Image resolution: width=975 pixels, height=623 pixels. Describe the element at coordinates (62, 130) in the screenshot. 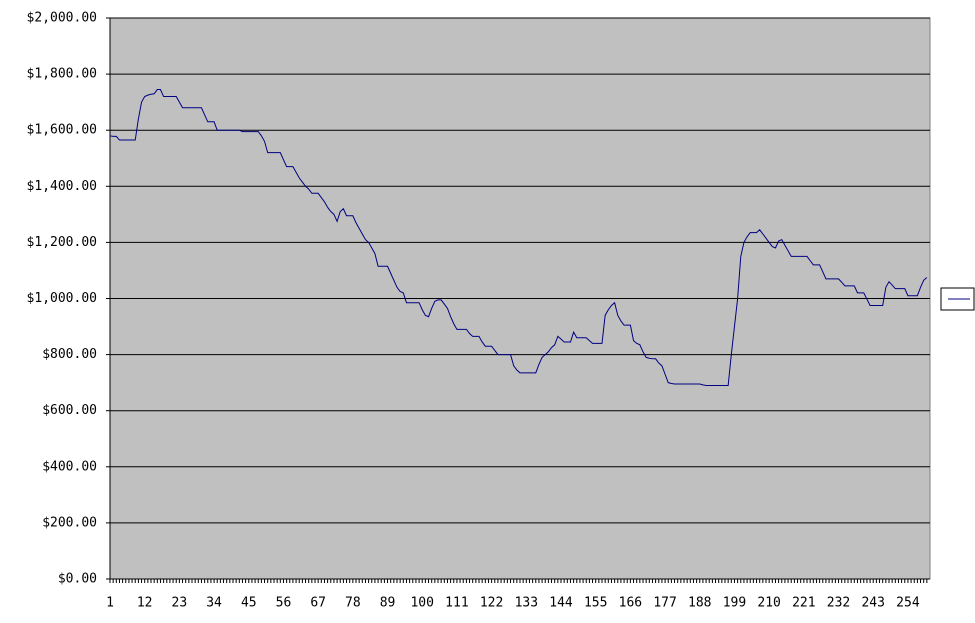

I see `y-tick-label: $1,600.00` at that location.